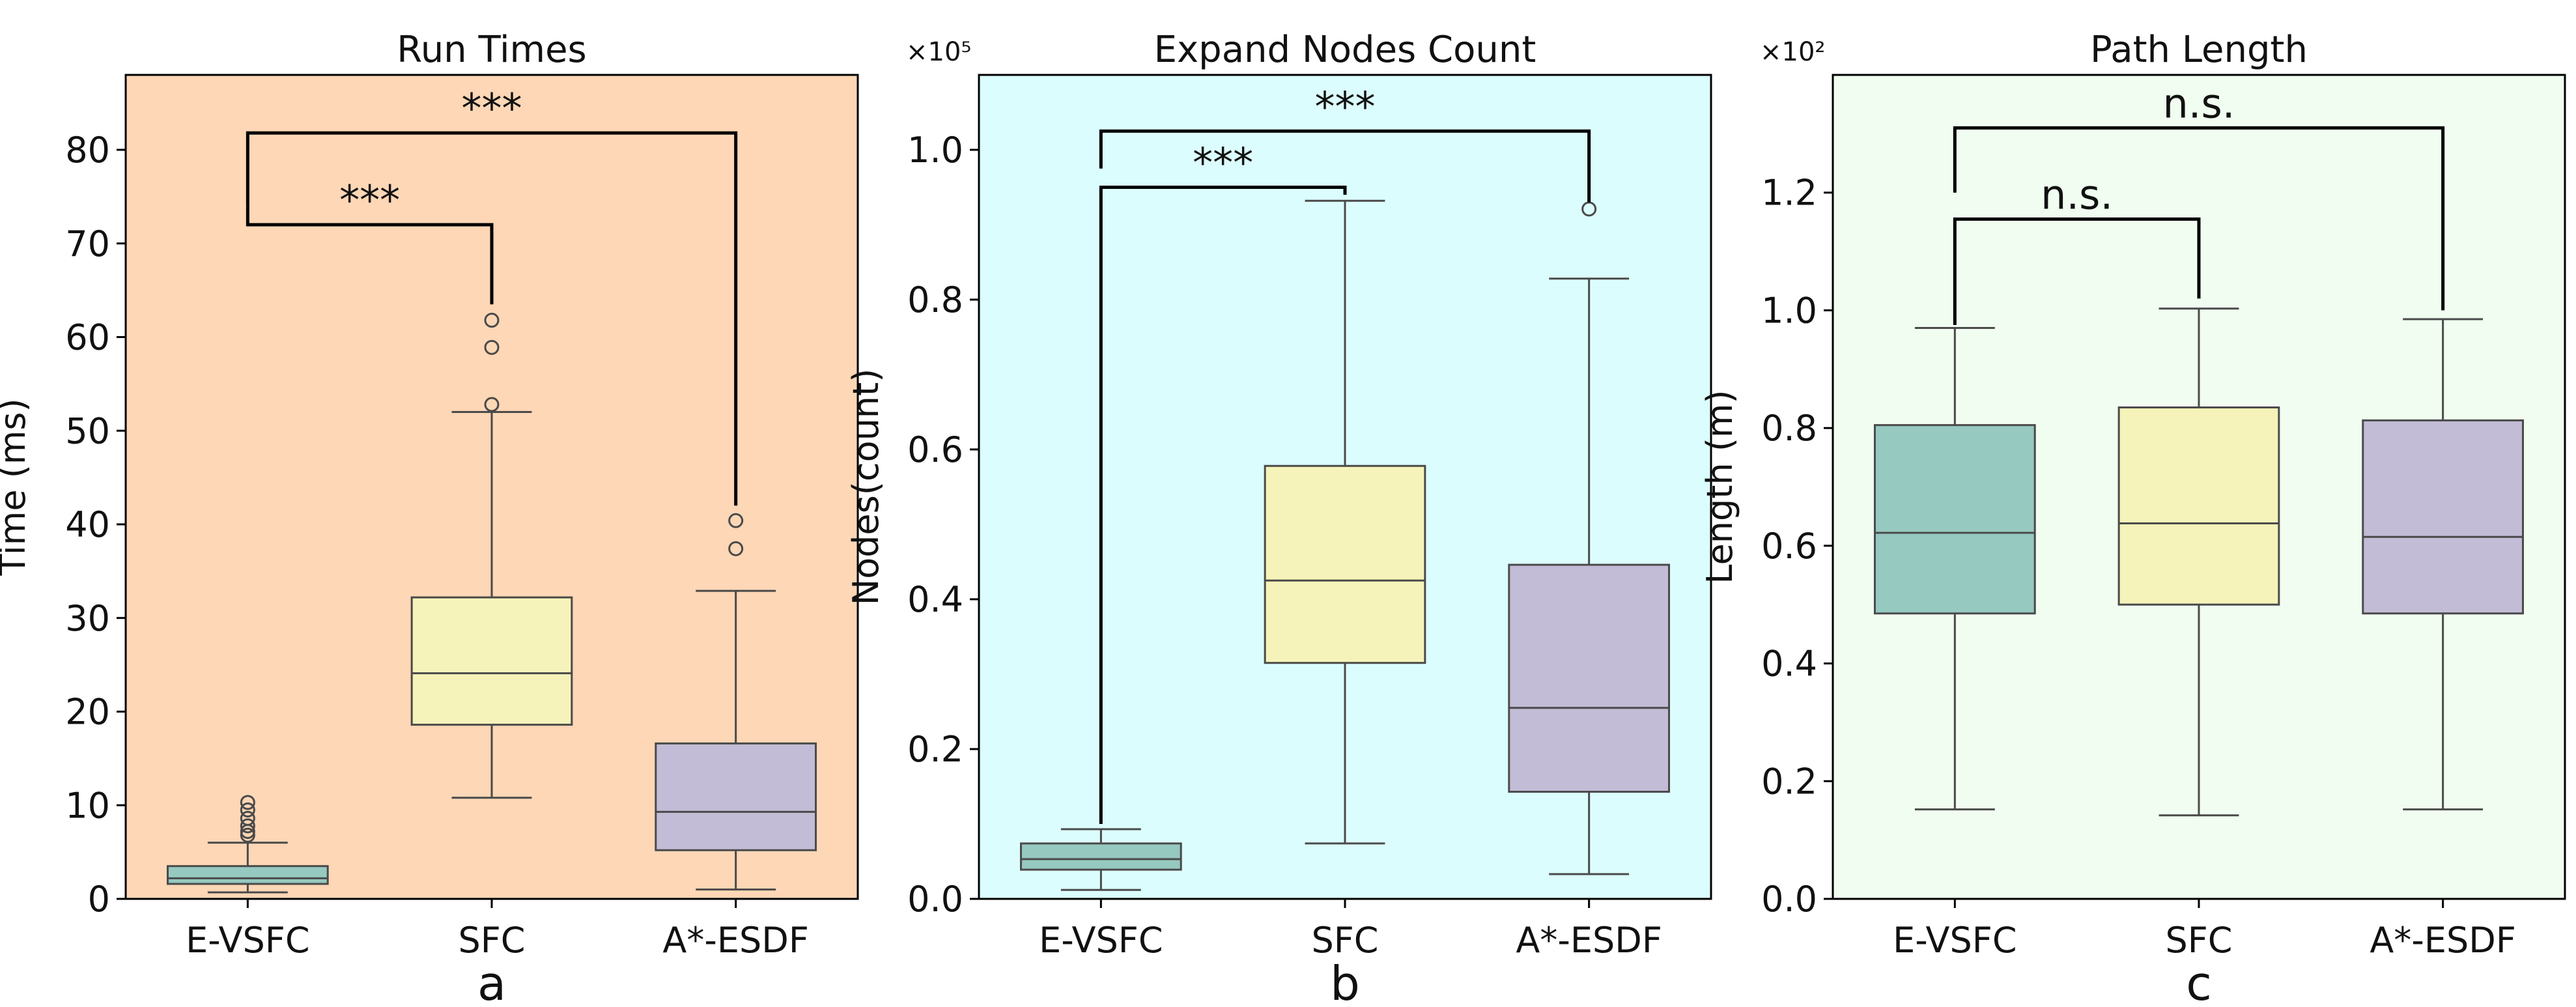 The width and height of the screenshot is (2576, 1007). I want to click on panel-label: c, so click(2199, 982).